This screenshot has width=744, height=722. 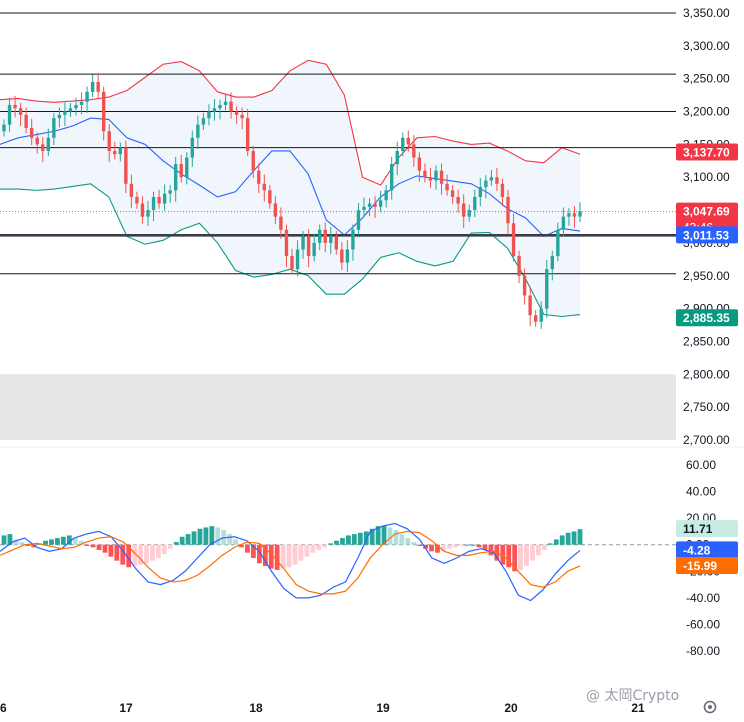 I want to click on macd-hist-tag-box, so click(x=707, y=529).